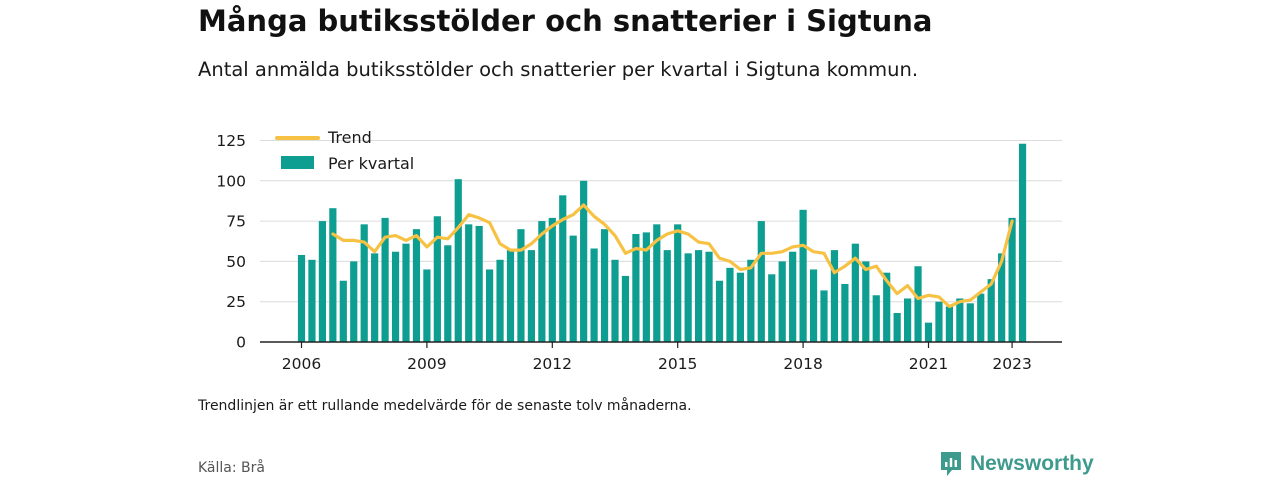  What do you see at coordinates (236, 262) in the screenshot?
I see `y-tick-label: 50` at bounding box center [236, 262].